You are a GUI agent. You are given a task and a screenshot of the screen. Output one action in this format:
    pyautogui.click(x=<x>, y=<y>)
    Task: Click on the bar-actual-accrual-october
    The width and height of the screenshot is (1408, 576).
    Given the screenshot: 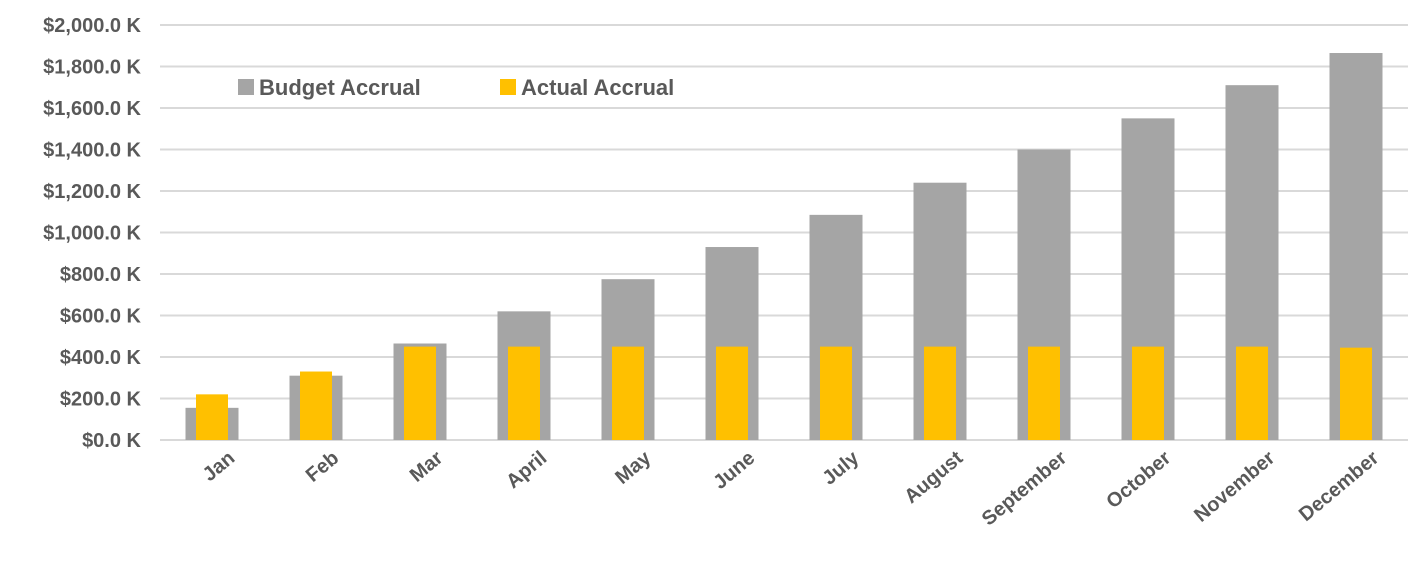 What is the action you would take?
    pyautogui.click(x=1148, y=393)
    